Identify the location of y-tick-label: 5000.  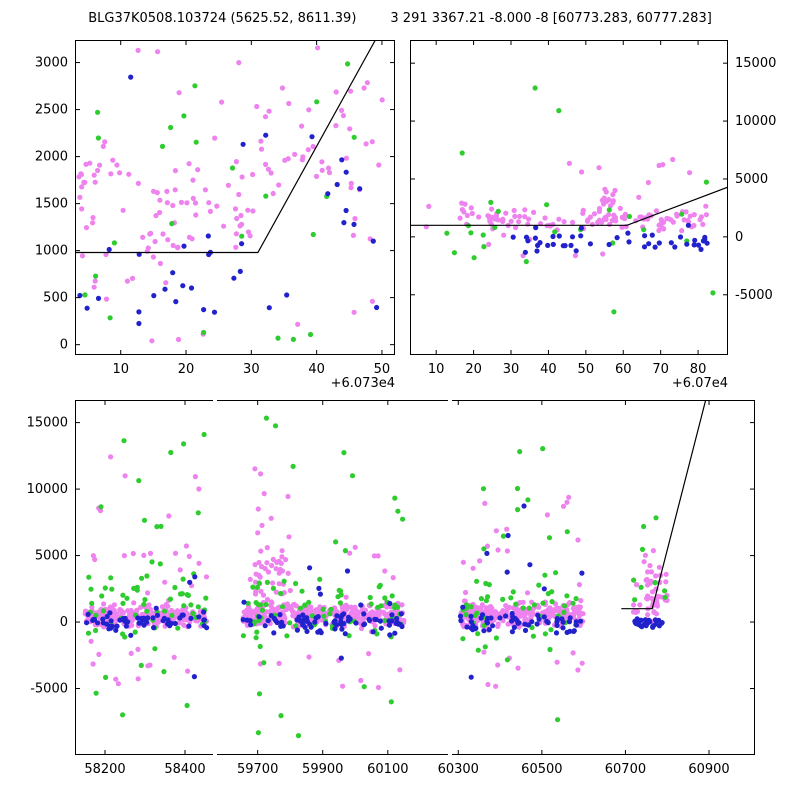
(751, 179).